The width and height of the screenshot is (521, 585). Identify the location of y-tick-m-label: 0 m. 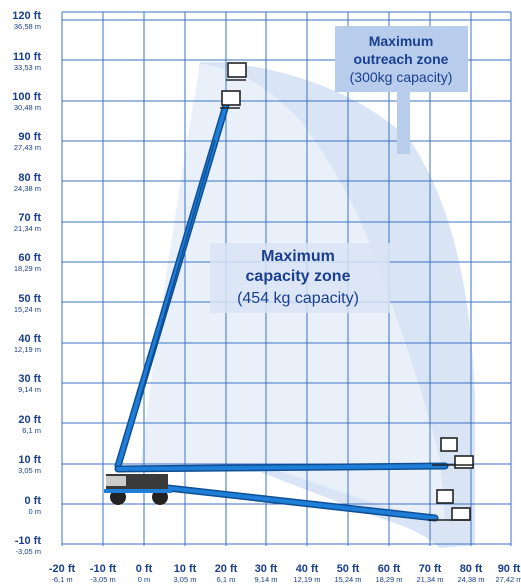
(34, 511).